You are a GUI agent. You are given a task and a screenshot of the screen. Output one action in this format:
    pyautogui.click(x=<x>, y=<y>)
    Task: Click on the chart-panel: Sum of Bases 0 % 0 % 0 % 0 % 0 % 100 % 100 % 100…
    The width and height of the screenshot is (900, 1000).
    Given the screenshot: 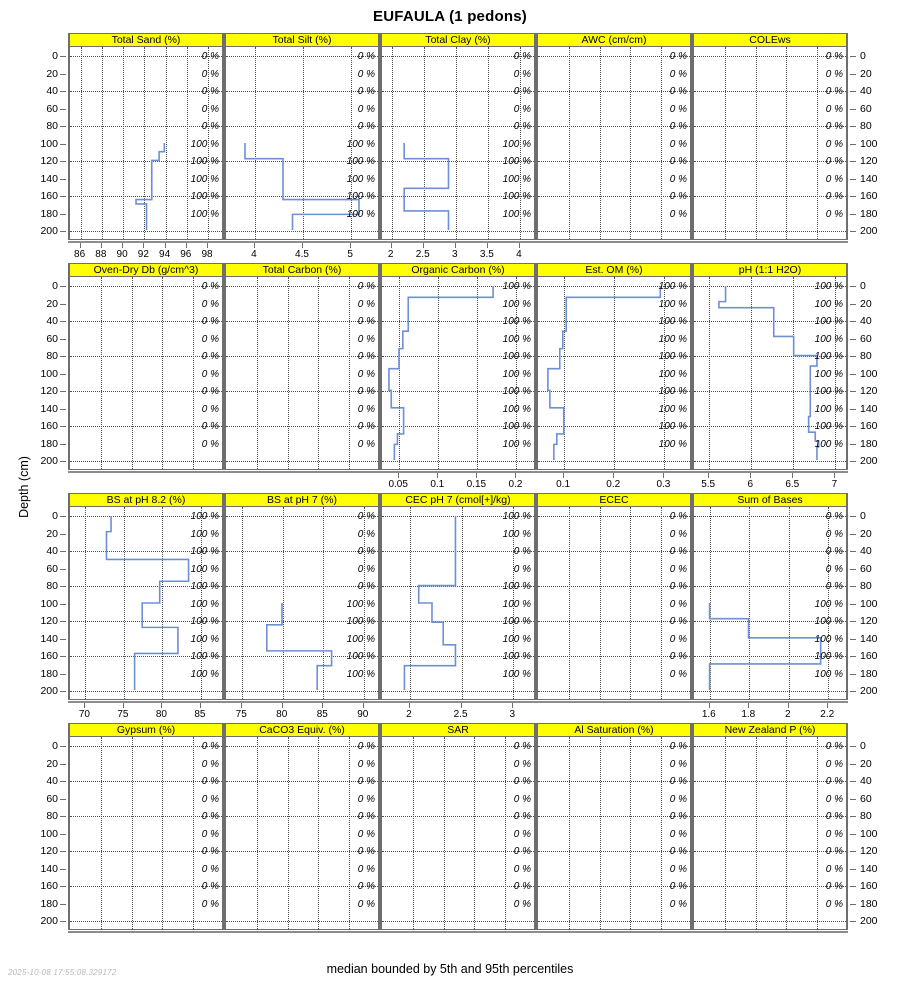 What is the action you would take?
    pyautogui.click(x=770, y=596)
    